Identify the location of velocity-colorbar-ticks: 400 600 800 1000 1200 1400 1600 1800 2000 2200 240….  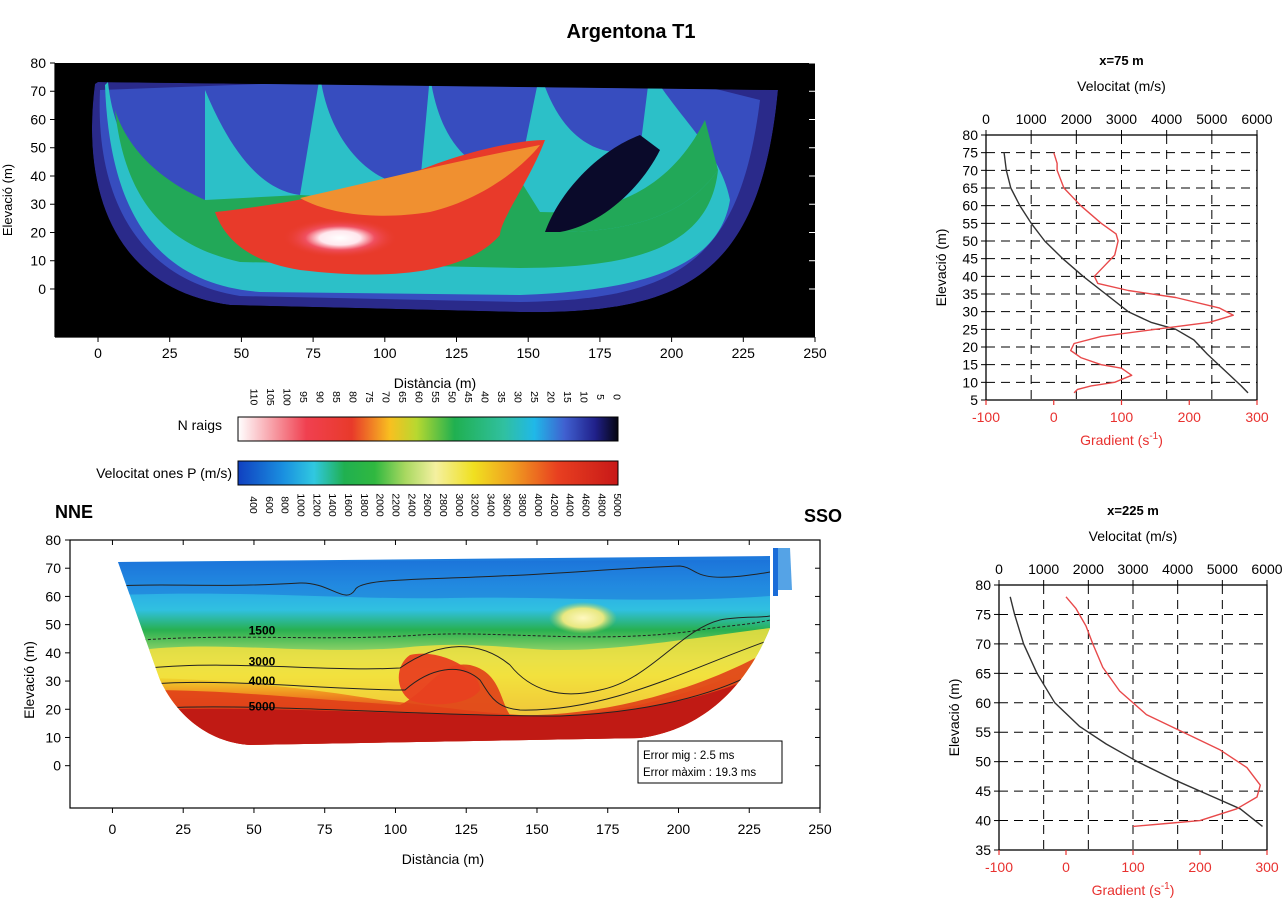
(435, 505).